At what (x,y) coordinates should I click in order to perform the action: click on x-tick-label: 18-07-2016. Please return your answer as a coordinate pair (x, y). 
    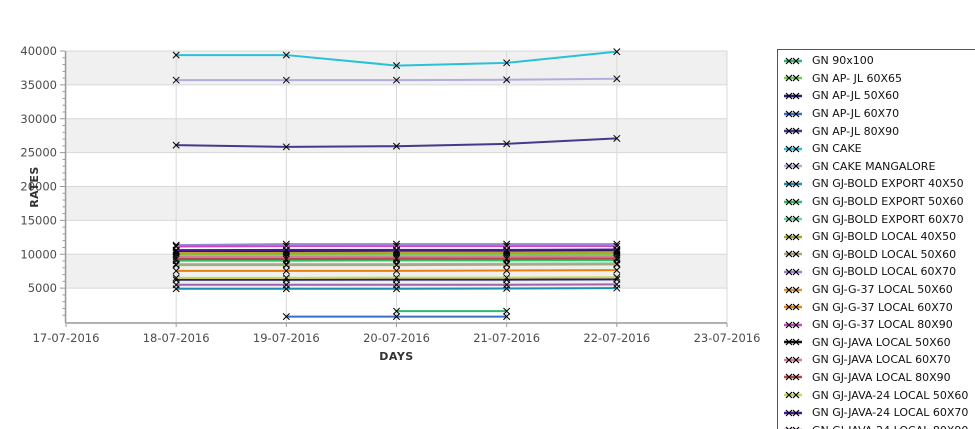
    Looking at the image, I should click on (176, 338).